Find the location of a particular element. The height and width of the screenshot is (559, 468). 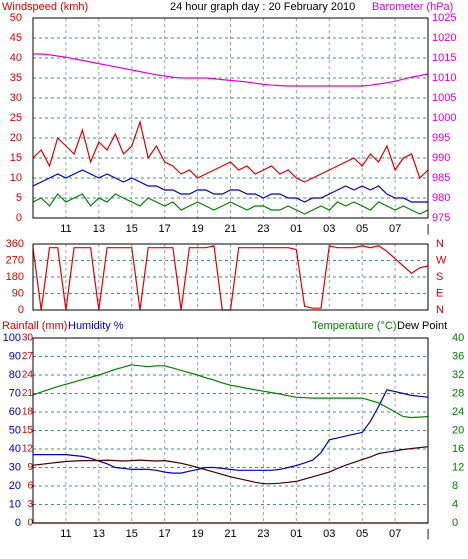

y-tick-label: 45 is located at coordinates (16, 38).